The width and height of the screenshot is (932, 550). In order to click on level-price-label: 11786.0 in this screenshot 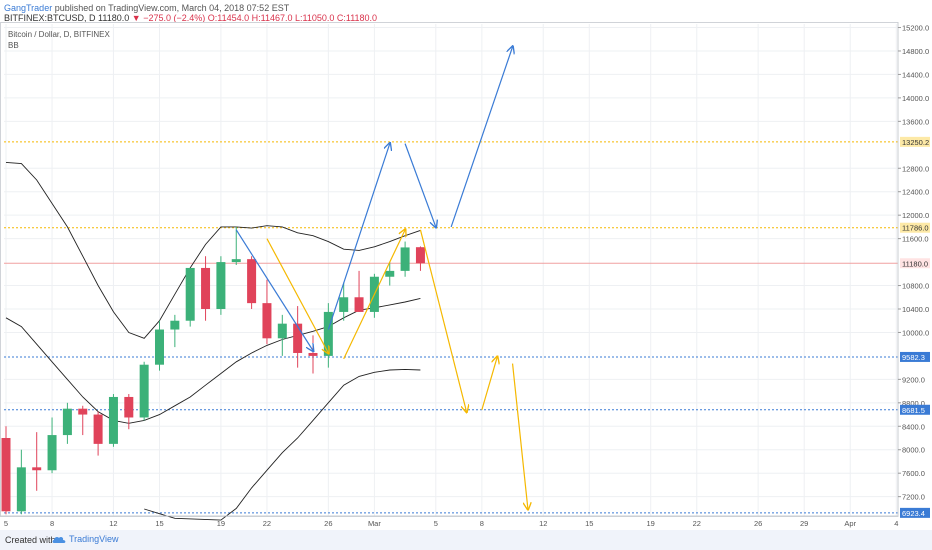, I will do `click(915, 228)`.